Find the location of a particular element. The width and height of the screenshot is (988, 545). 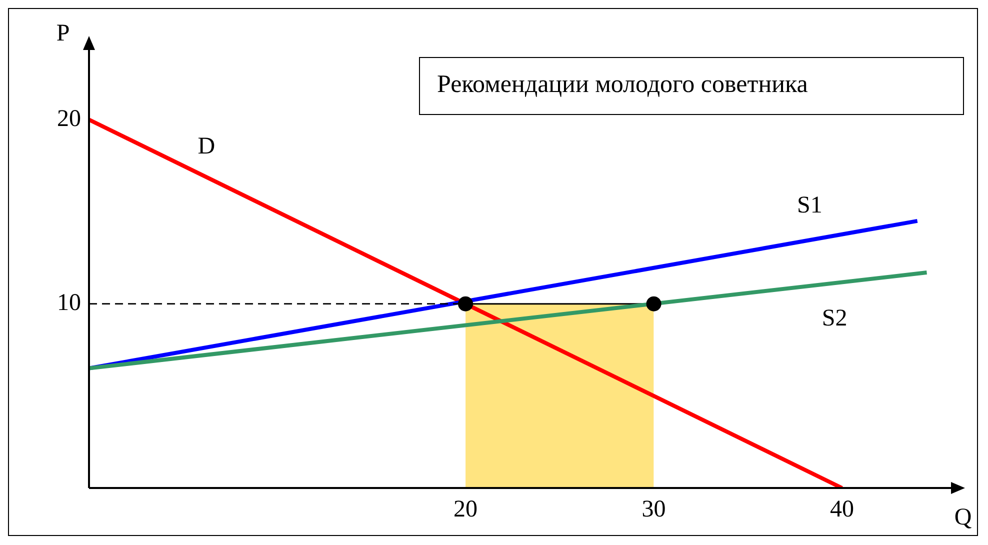

x-tick-label: 20 is located at coordinates (466, 509).